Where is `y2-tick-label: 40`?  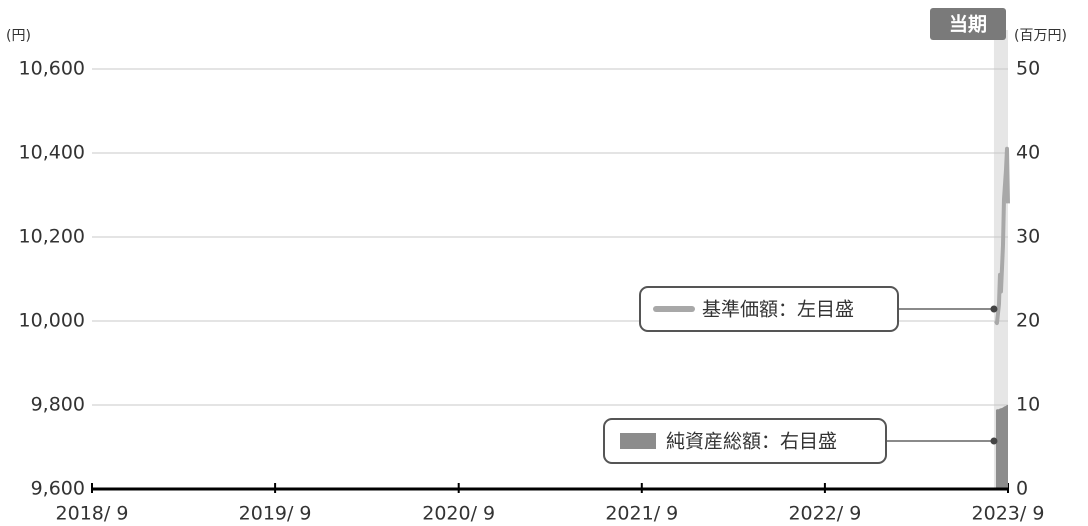
y2-tick-label: 40 is located at coordinates (1028, 153).